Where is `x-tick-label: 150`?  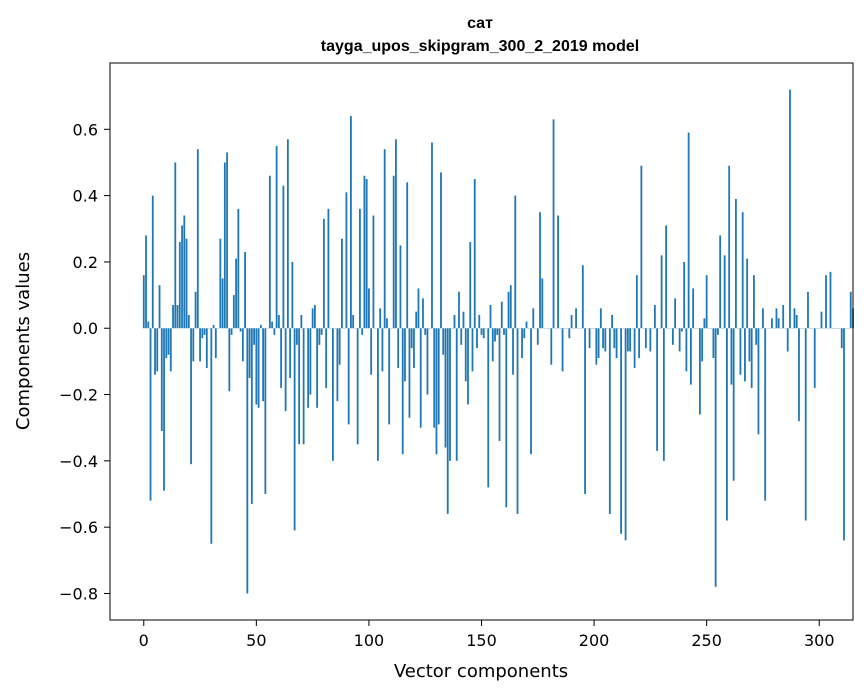 x-tick-label: 150 is located at coordinates (481, 640).